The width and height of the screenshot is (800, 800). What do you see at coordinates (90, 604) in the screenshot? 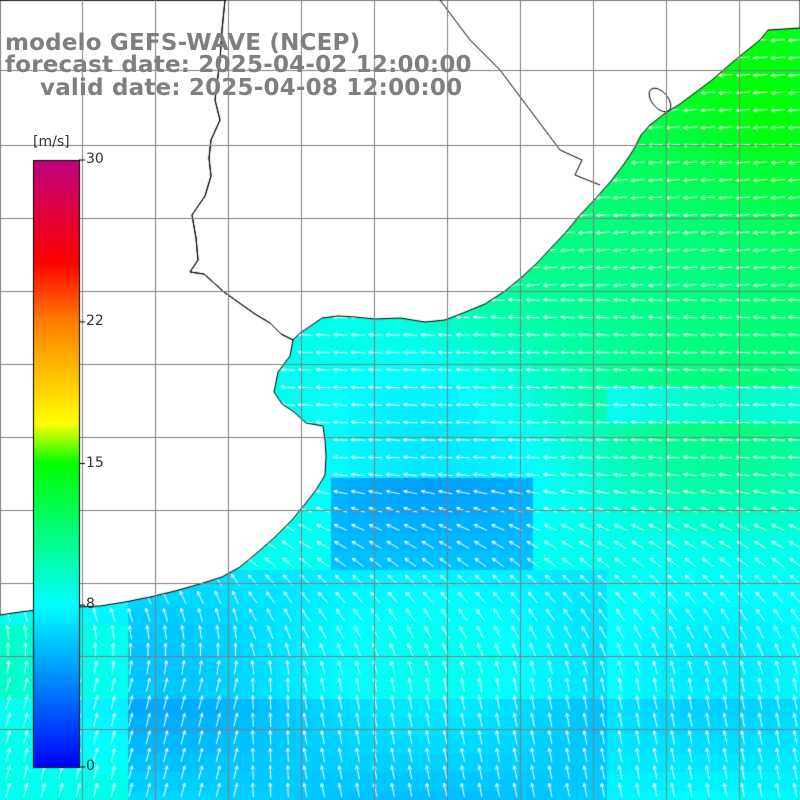
I see `colorbar-tick-label: 8` at bounding box center [90, 604].